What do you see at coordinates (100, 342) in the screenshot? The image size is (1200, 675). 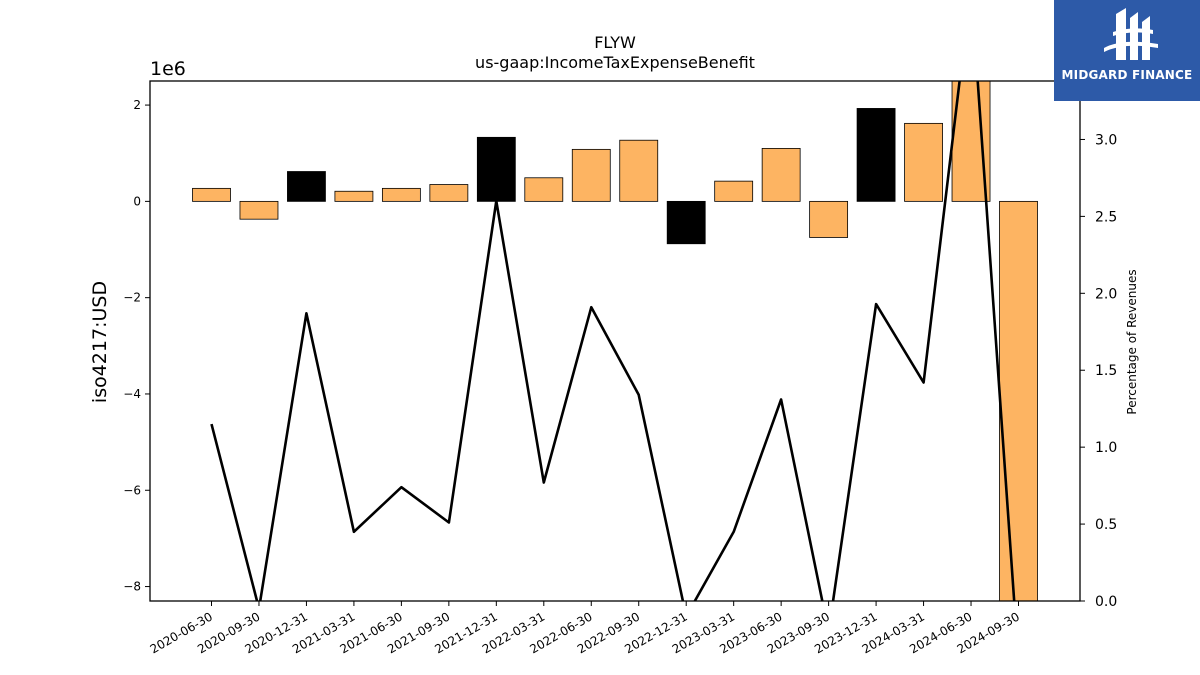 I see `y-axis-label: iso4217:USD` at bounding box center [100, 342].